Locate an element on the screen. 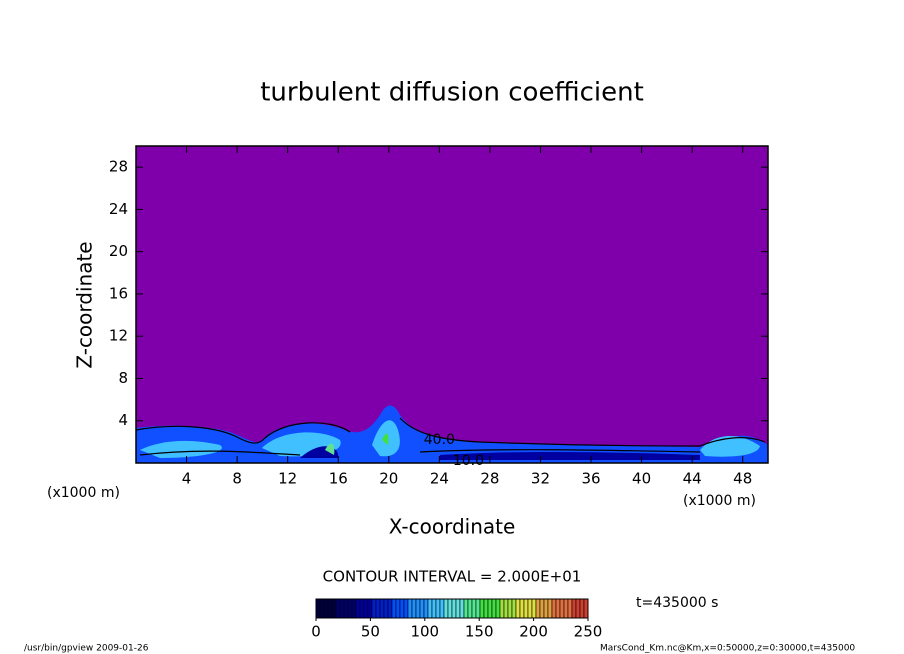 The image size is (904, 654). contour-interval: CONTOUR INTERVAL = 2.000E+01 is located at coordinates (452, 577).